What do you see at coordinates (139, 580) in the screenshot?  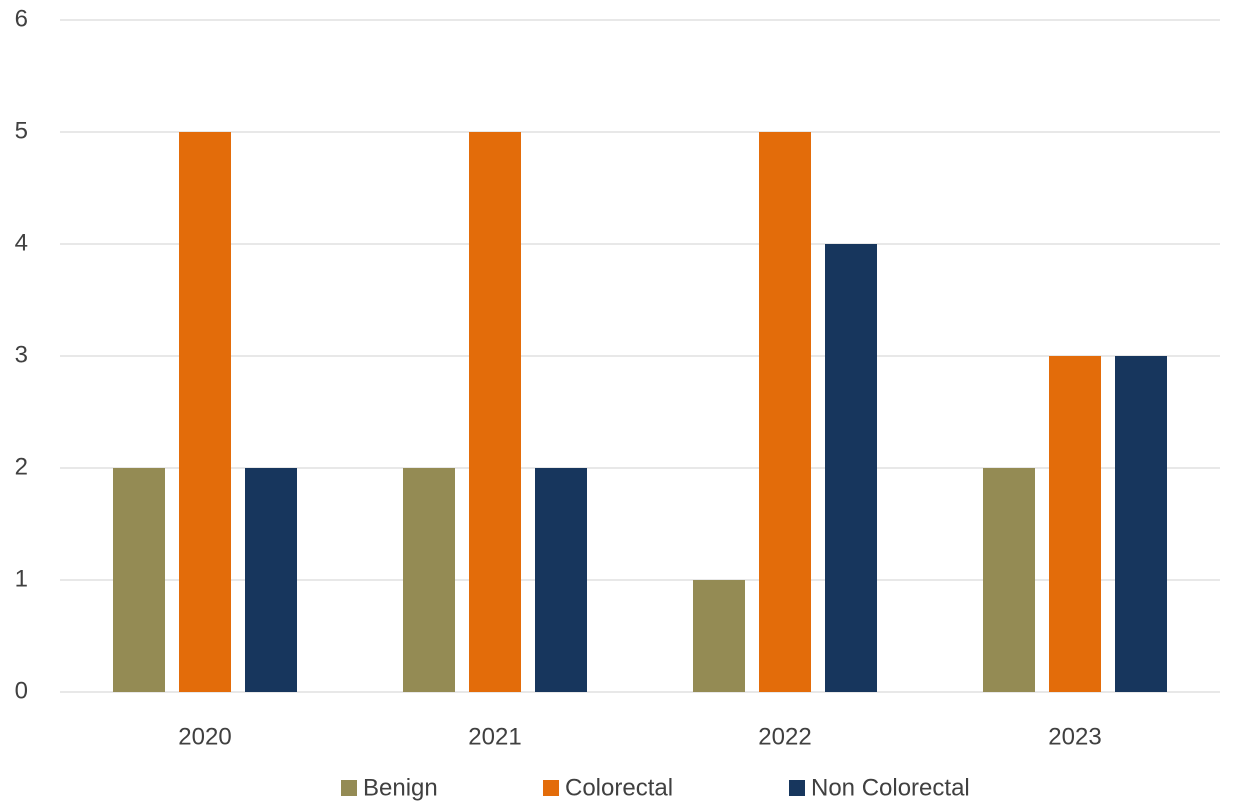 I see `bar-benign-2020` at bounding box center [139, 580].